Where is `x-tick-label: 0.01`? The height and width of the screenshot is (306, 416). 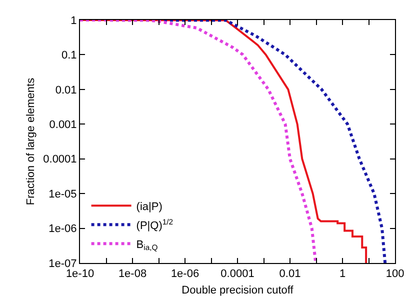 x-tick-label: 0.01 is located at coordinates (290, 274).